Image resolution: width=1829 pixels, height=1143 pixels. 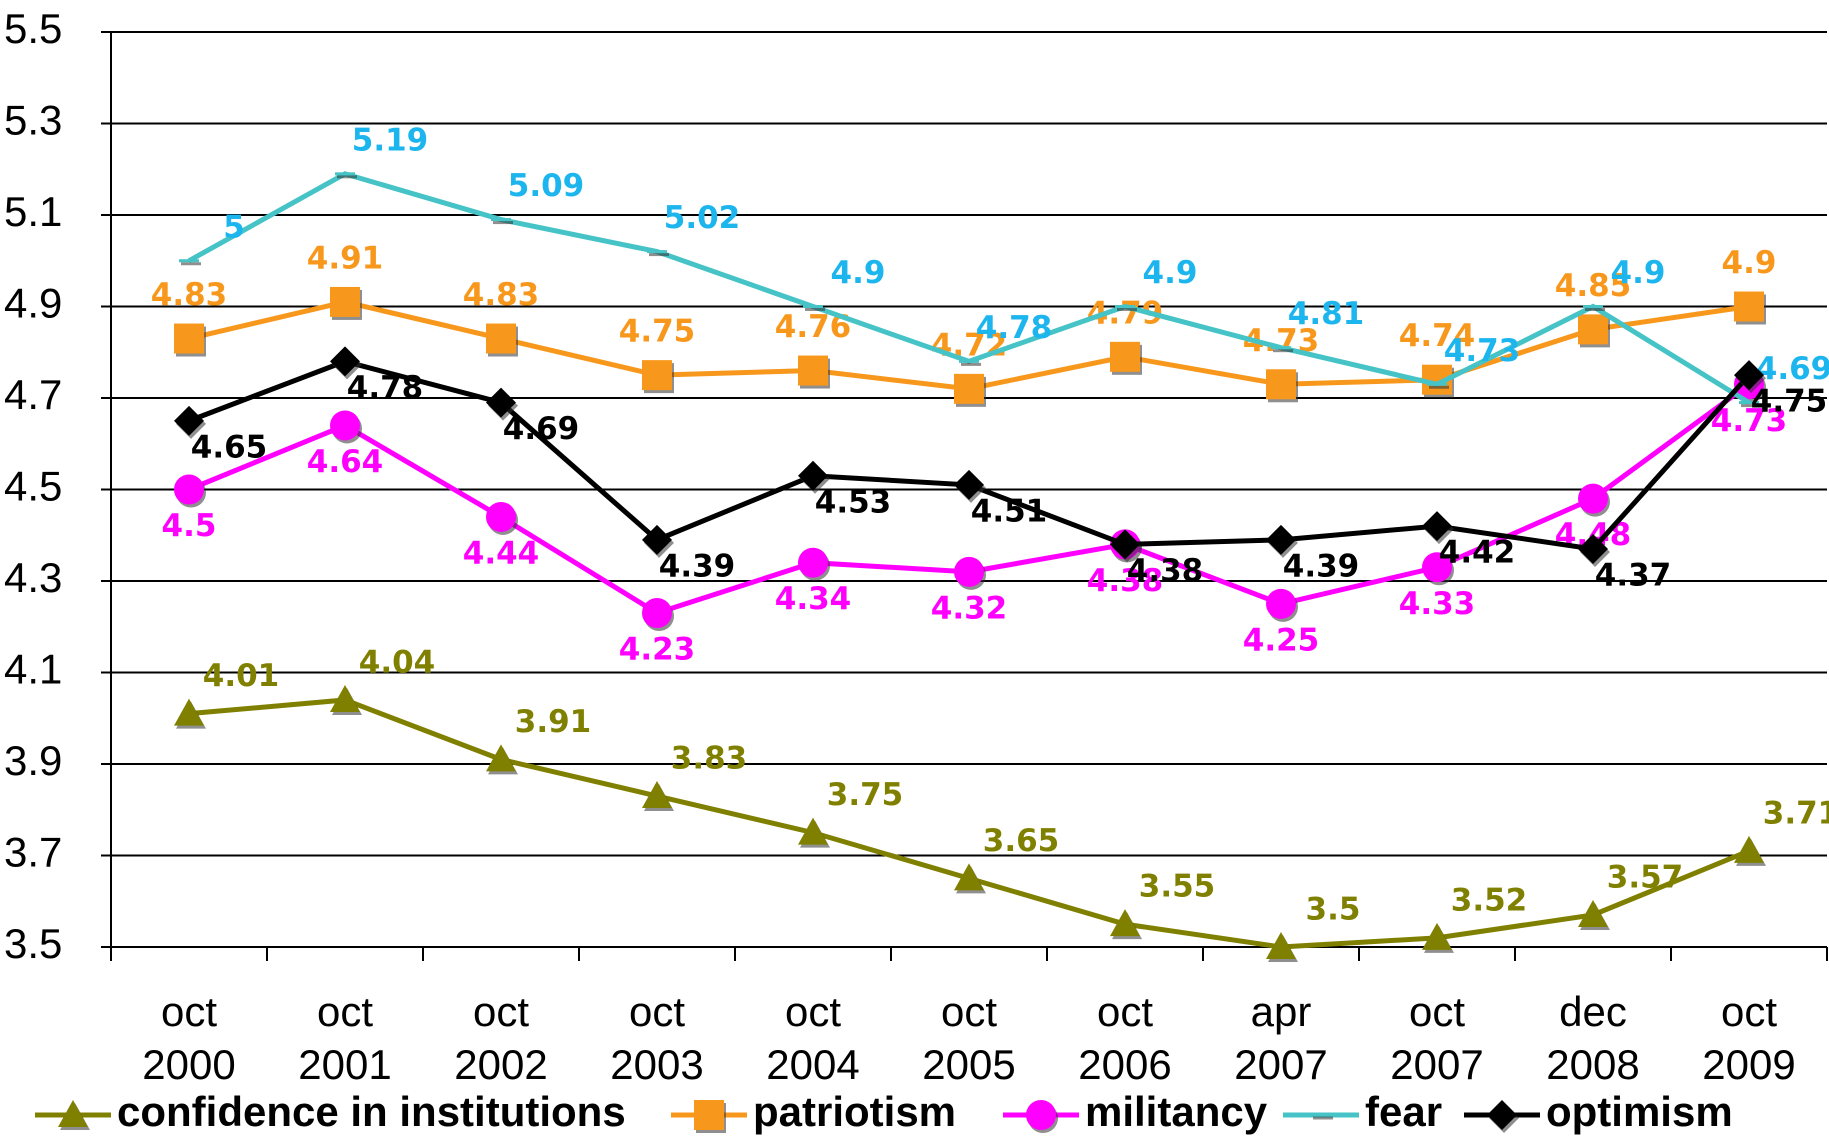 What do you see at coordinates (657, 650) in the screenshot?
I see `data-label: 4.23` at bounding box center [657, 650].